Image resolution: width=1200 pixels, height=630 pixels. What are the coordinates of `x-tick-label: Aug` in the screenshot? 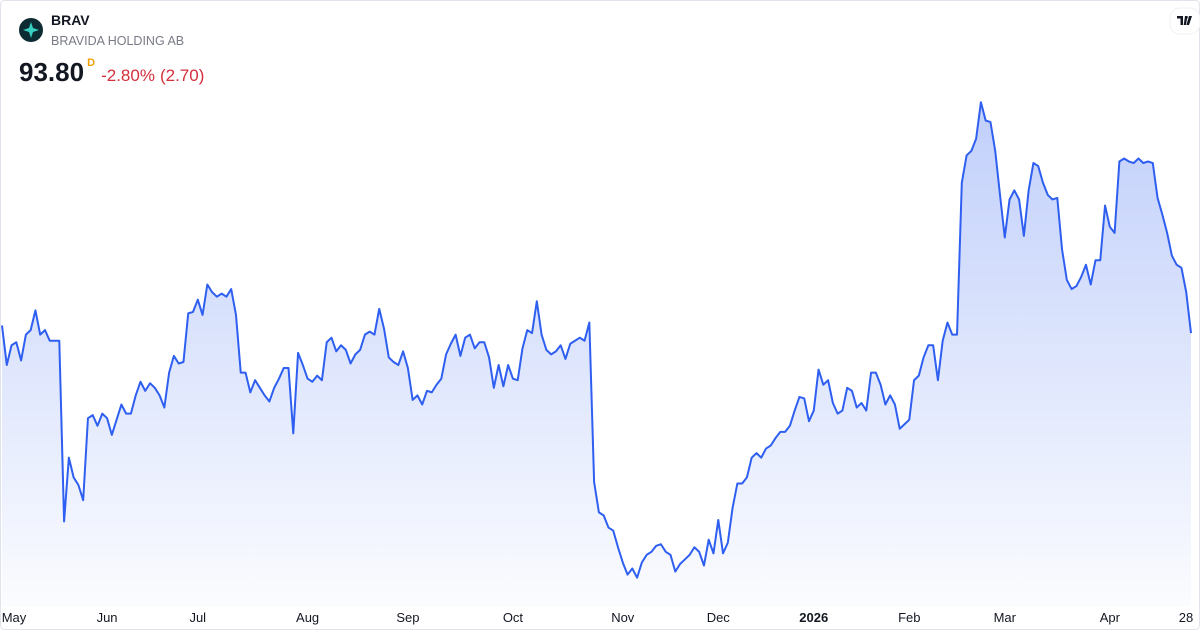 It's located at (307, 617).